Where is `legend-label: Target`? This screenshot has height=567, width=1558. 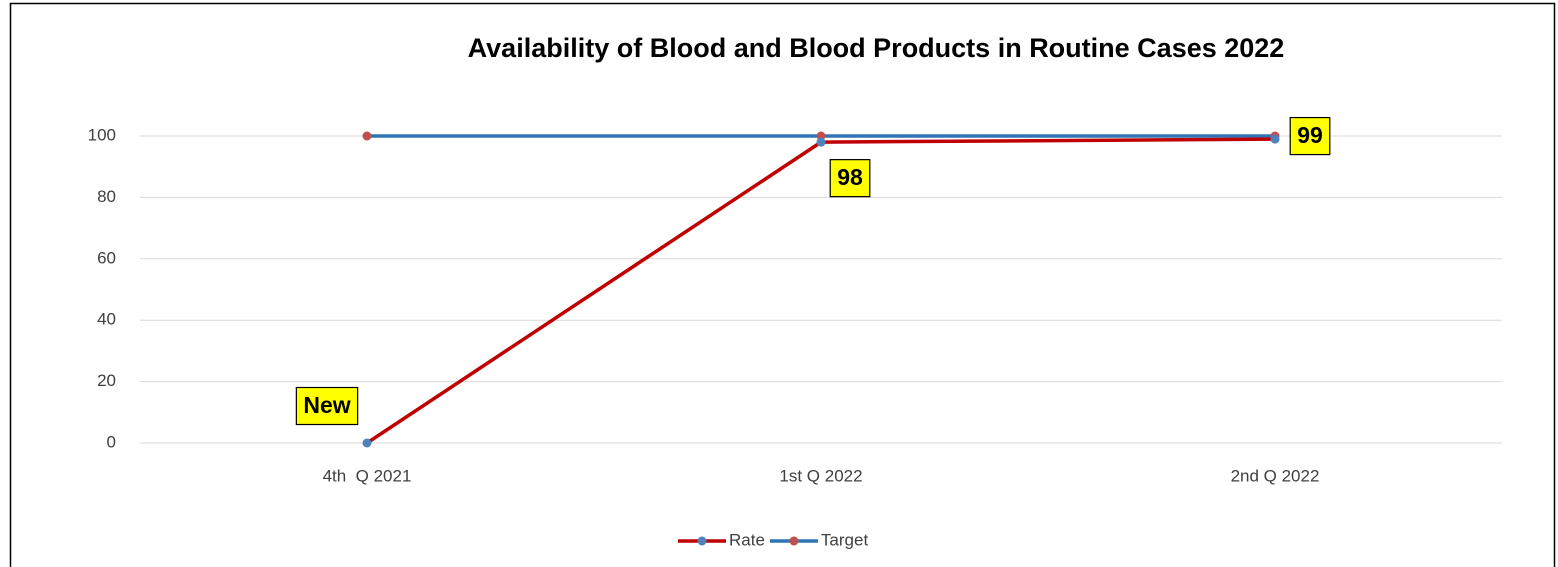 legend-label: Target is located at coordinates (845, 539).